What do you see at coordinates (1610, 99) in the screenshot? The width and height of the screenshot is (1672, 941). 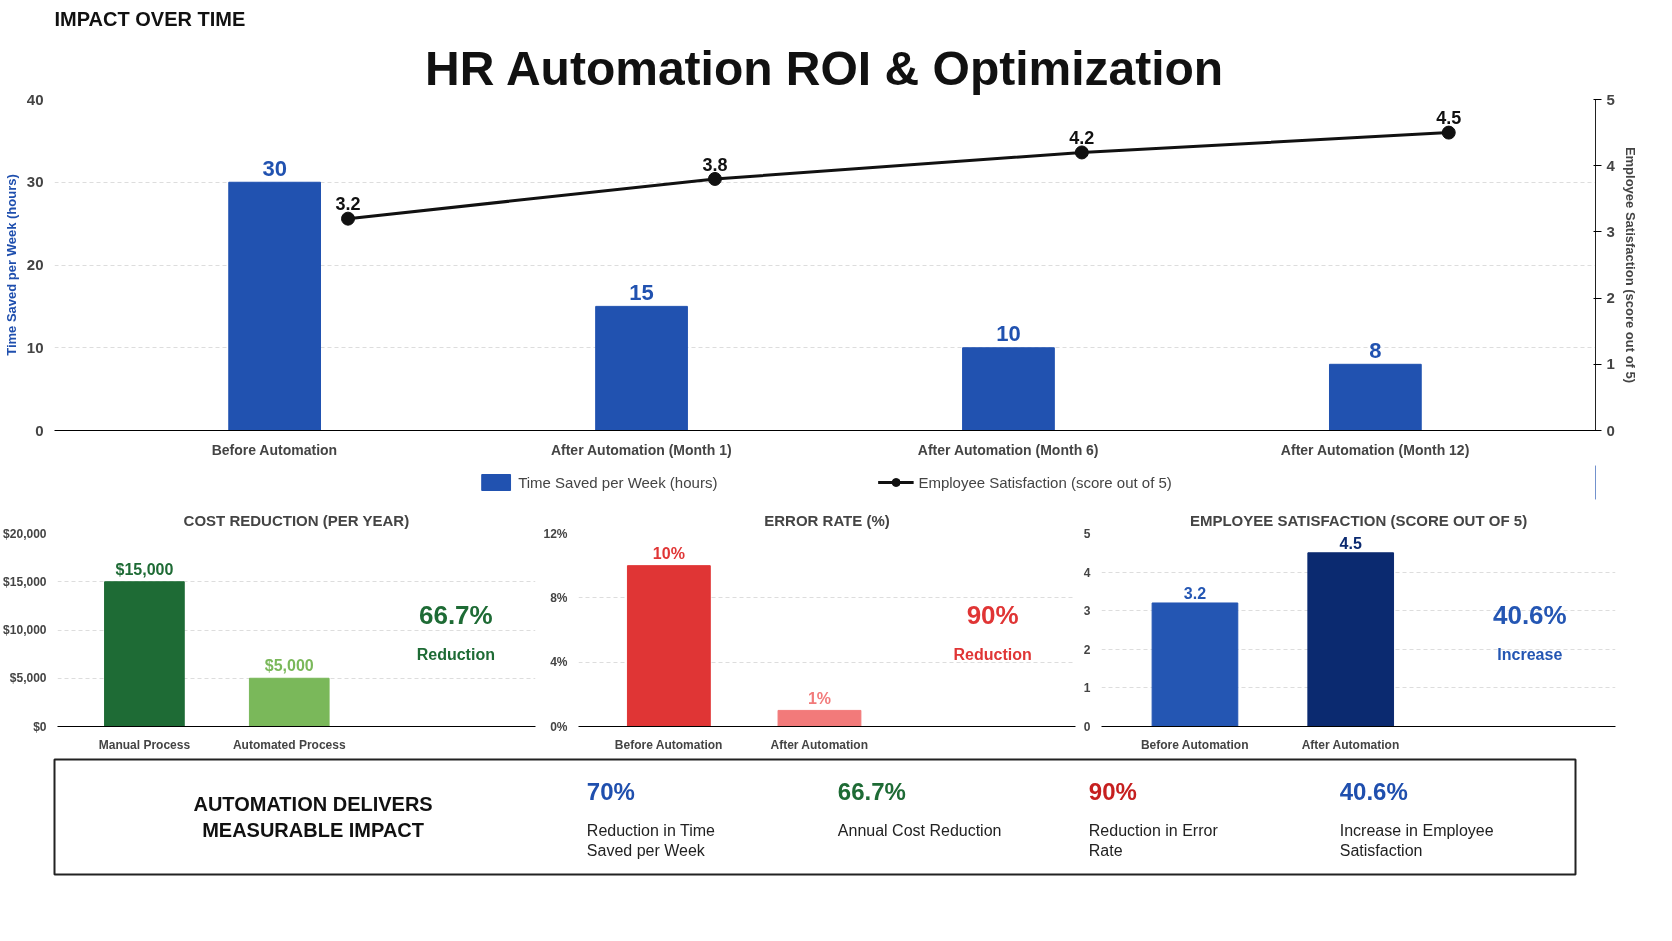 I see `y2-tick-label: 5` at bounding box center [1610, 99].